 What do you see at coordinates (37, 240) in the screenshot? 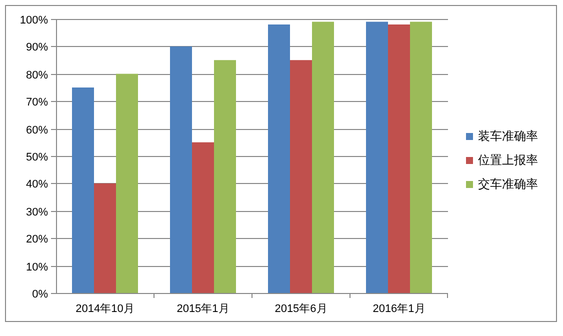
I see `y-tick-label: 20%` at bounding box center [37, 240].